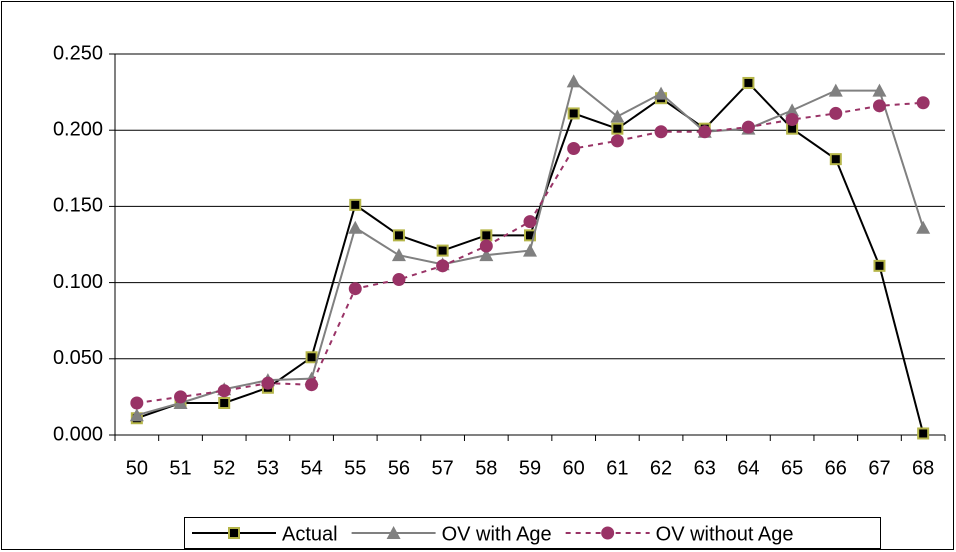 Image resolution: width=956 pixels, height=552 pixels. Describe the element at coordinates (617, 468) in the screenshot. I see `x-tick-label: 61` at that location.